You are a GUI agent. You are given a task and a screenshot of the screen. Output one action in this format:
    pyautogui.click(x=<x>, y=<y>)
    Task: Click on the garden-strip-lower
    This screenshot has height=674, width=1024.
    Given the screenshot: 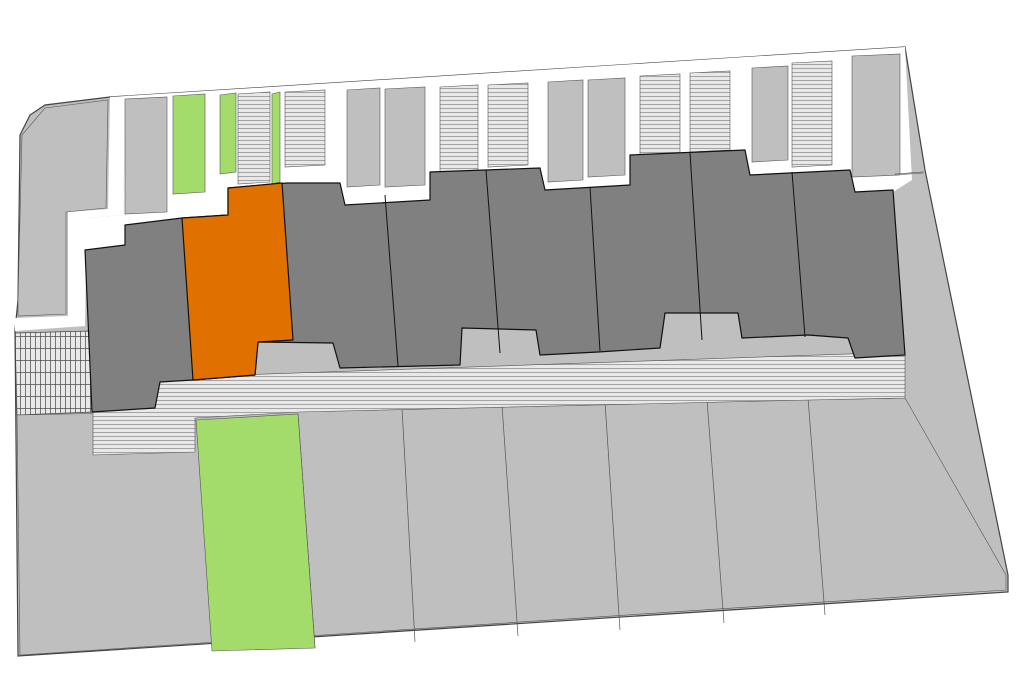 What is the action you would take?
    pyautogui.click(x=255, y=532)
    